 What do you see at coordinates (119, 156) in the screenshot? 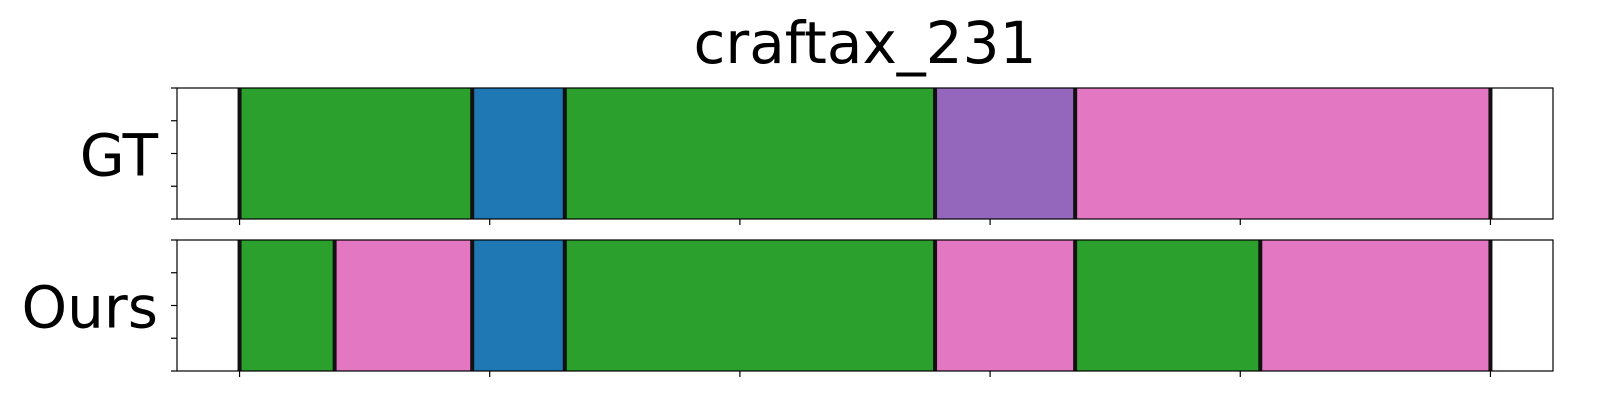
I see `row-label-gt: GT` at bounding box center [119, 156].